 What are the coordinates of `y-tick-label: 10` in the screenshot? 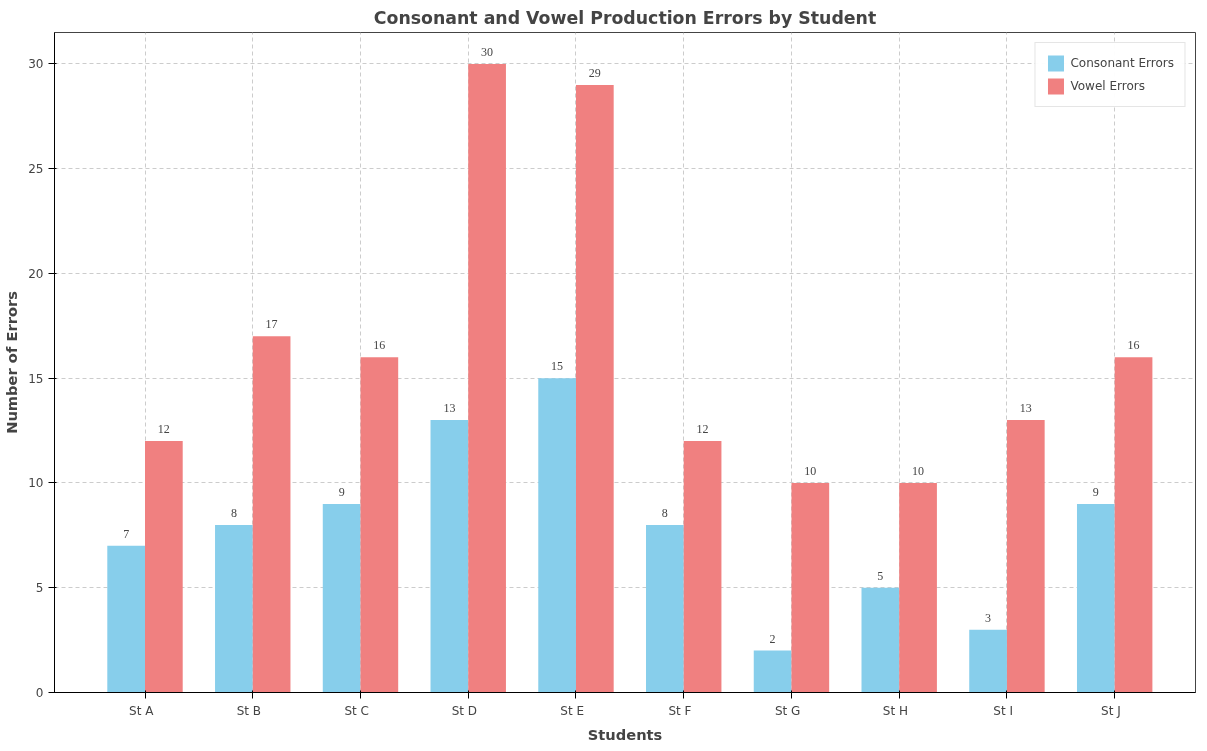 It's located at (36, 483).